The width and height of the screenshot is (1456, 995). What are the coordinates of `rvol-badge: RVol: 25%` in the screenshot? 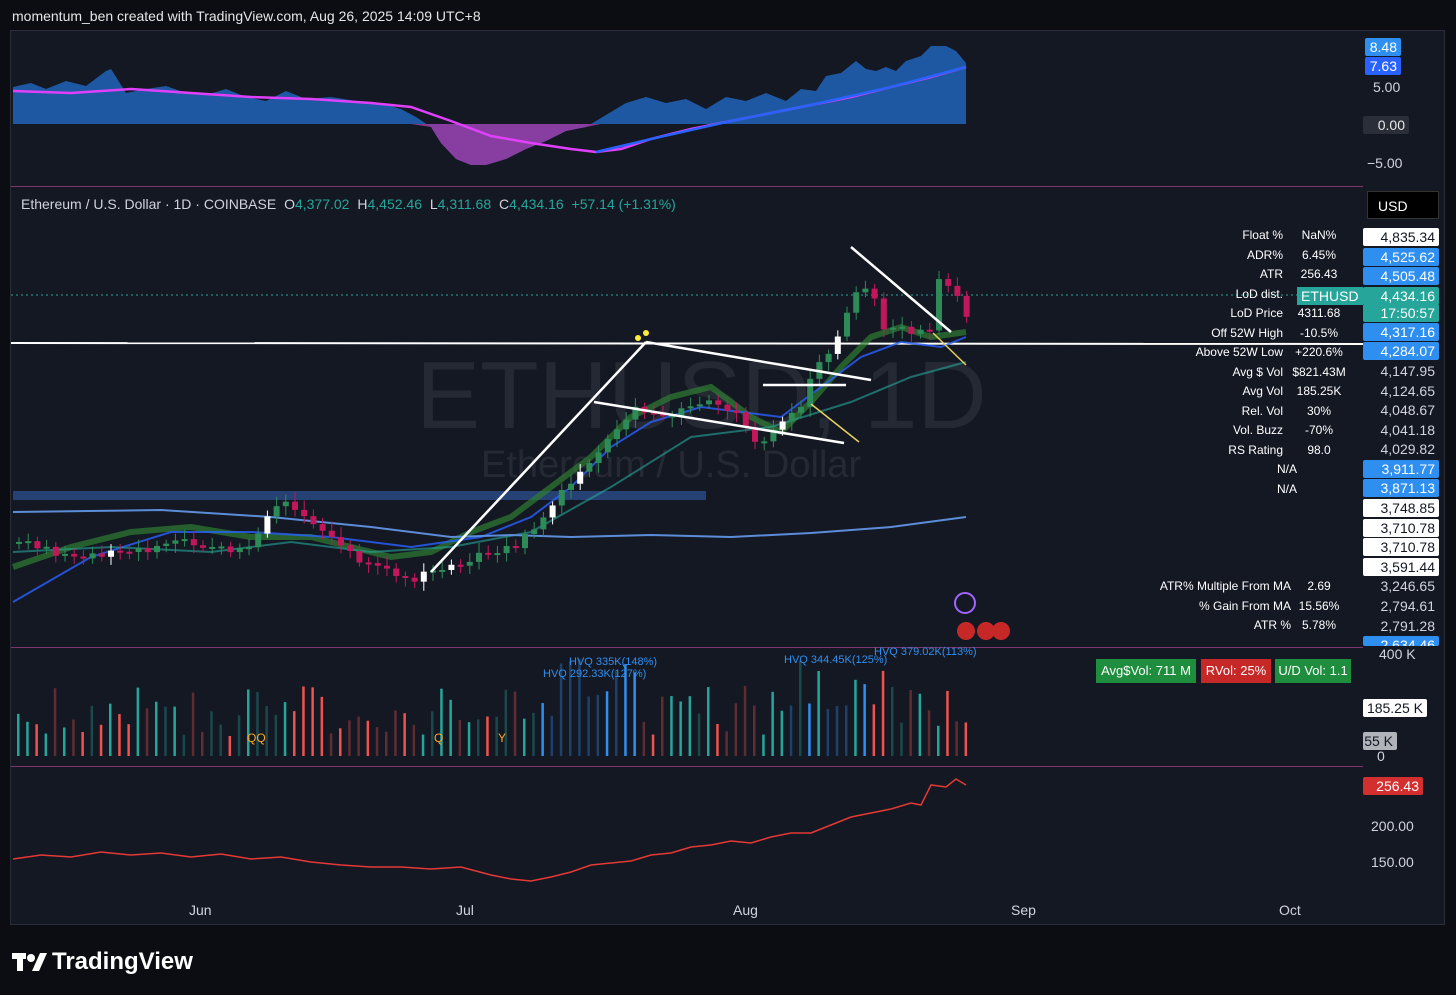 It's located at (1236, 671).